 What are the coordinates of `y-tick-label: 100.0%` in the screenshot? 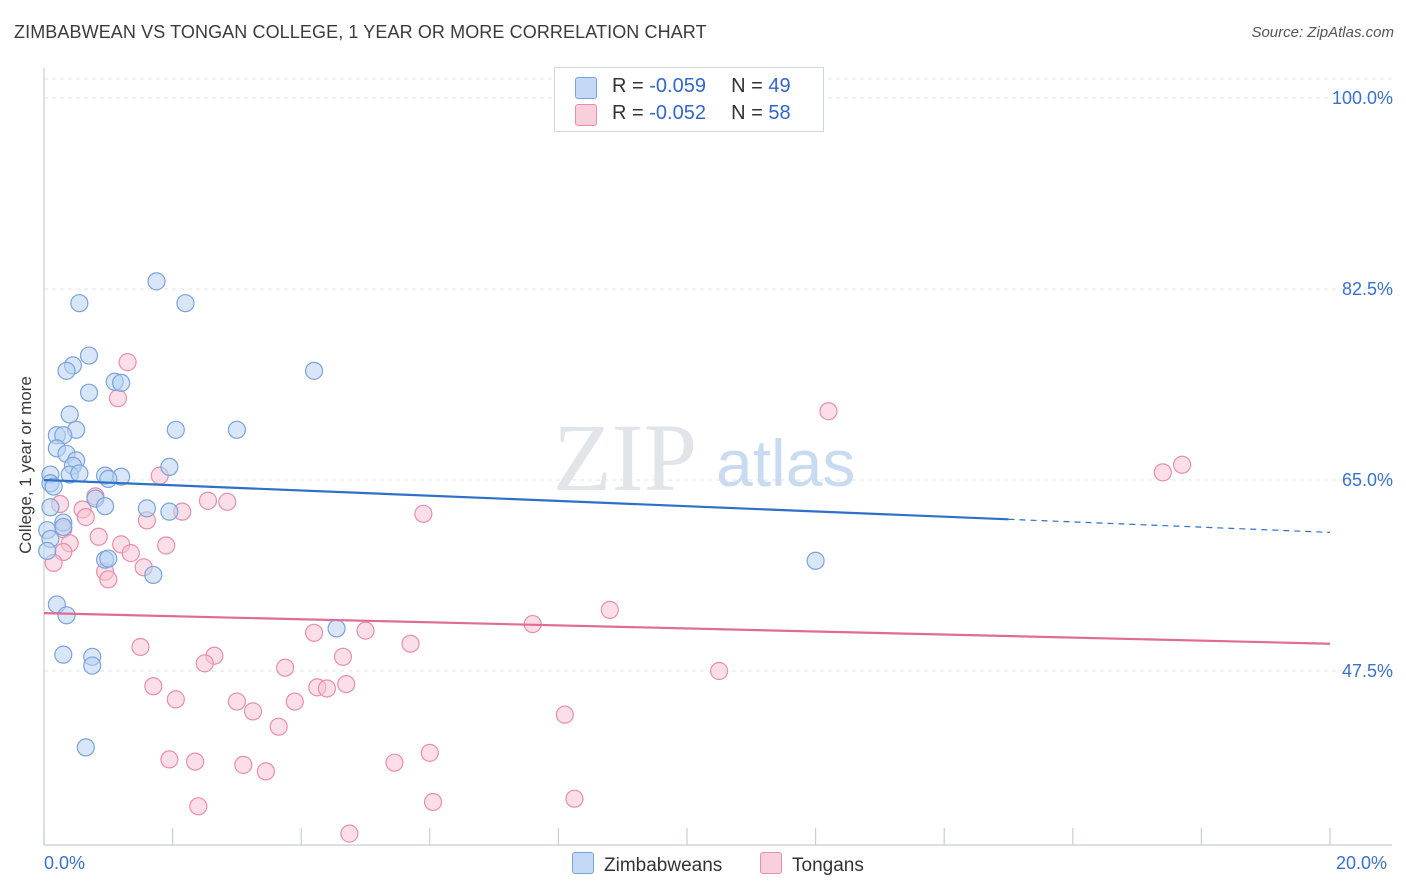 It's located at (1362, 98).